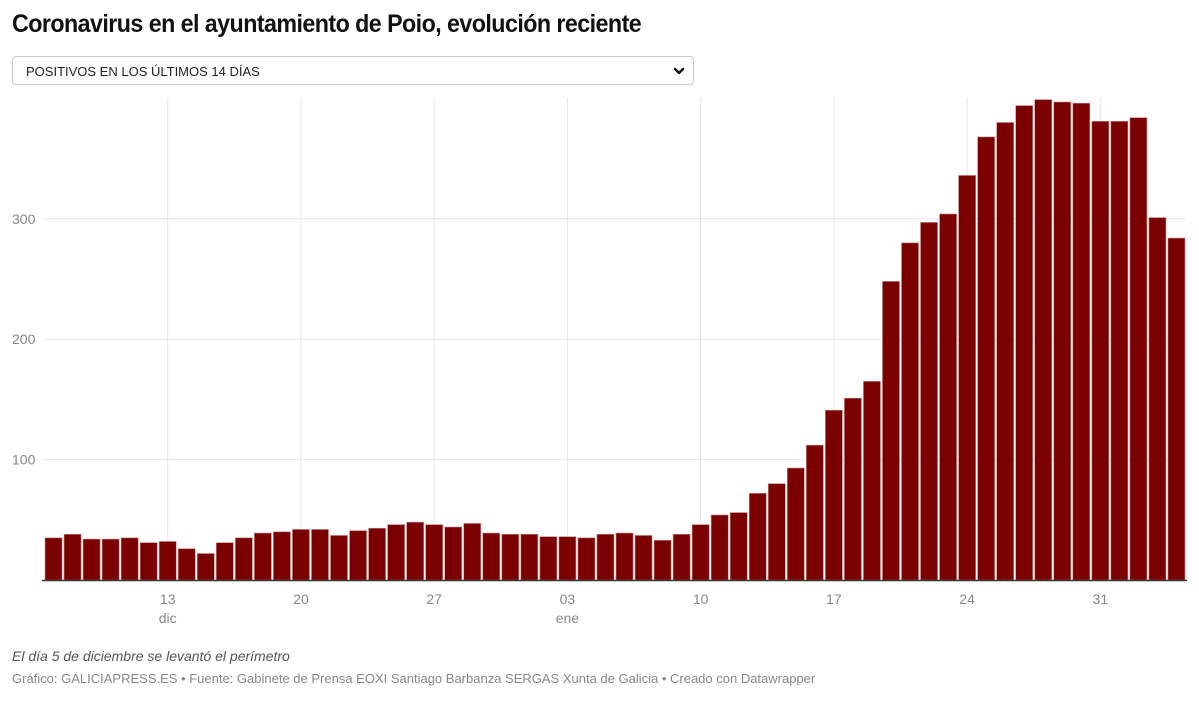 The height and width of the screenshot is (709, 1199). What do you see at coordinates (834, 599) in the screenshot?
I see `x-tick-label: 17` at bounding box center [834, 599].